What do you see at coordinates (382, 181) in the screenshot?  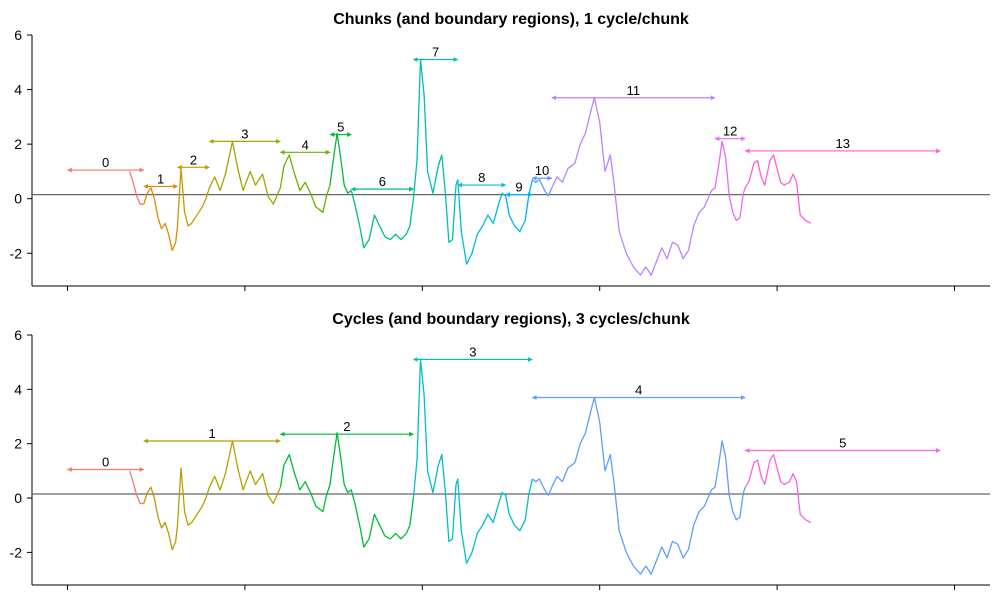 I see `segment-label-6: 6` at bounding box center [382, 181].